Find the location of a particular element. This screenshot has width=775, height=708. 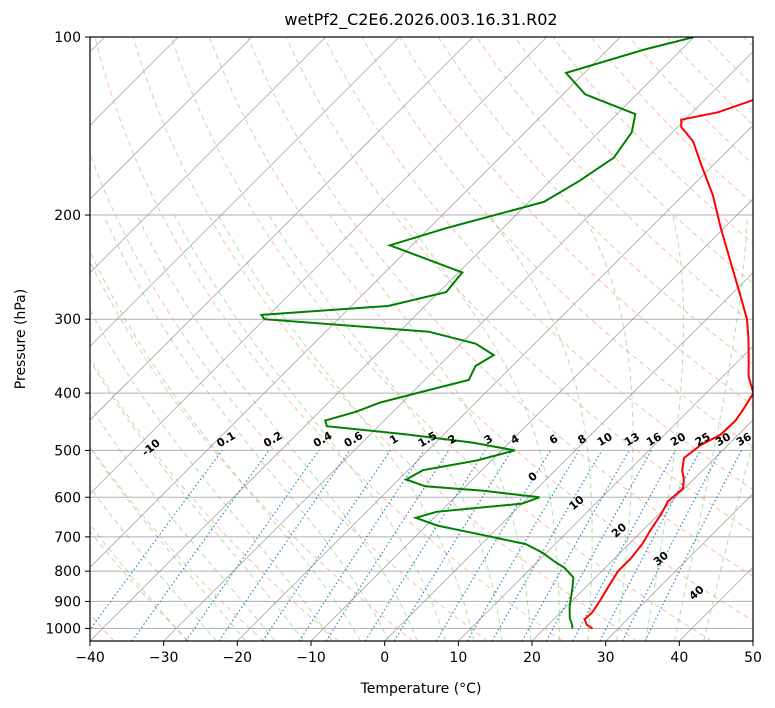

x-tick-label: 30 is located at coordinates (606, 658).